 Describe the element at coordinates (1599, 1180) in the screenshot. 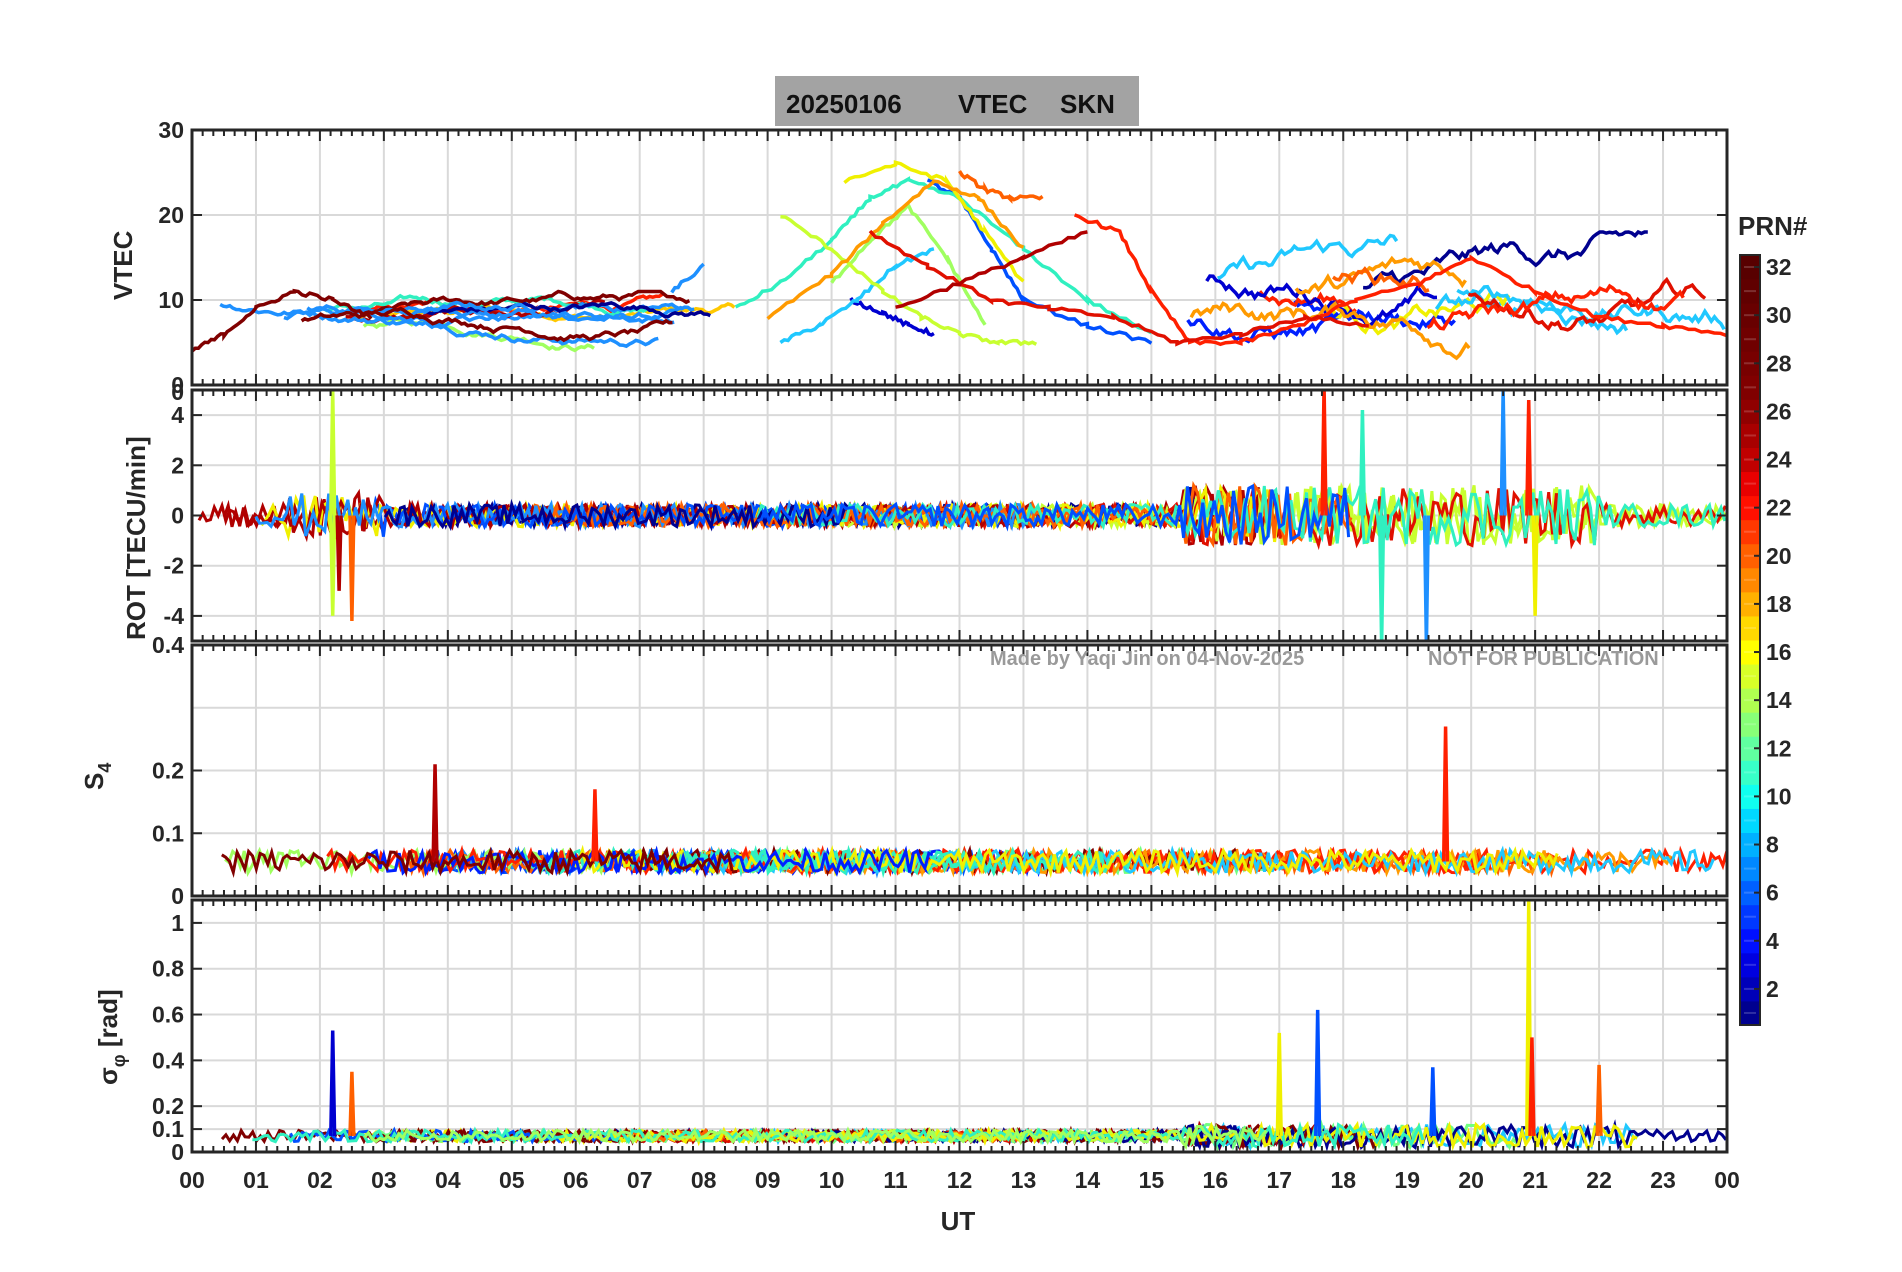

I see `x-tick-label: 22` at that location.